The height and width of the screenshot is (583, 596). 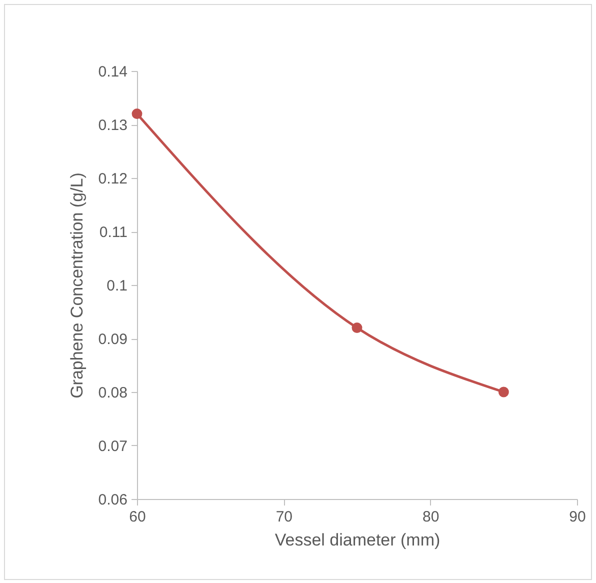 What do you see at coordinates (113, 125) in the screenshot?
I see `y-tick-label: 0.13` at bounding box center [113, 125].